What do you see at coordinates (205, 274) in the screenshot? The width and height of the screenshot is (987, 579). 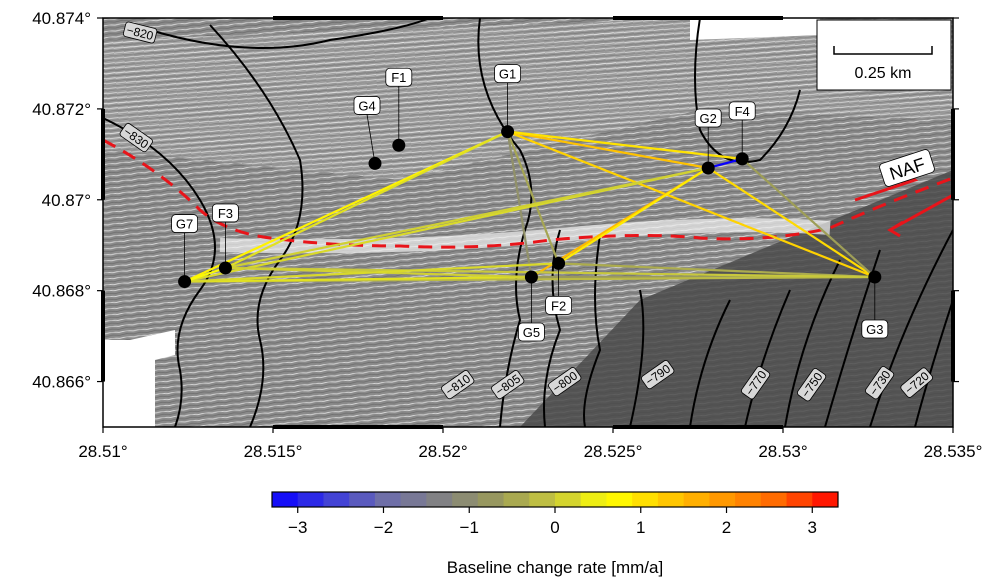 I see `baseline-G7-F3` at bounding box center [205, 274].